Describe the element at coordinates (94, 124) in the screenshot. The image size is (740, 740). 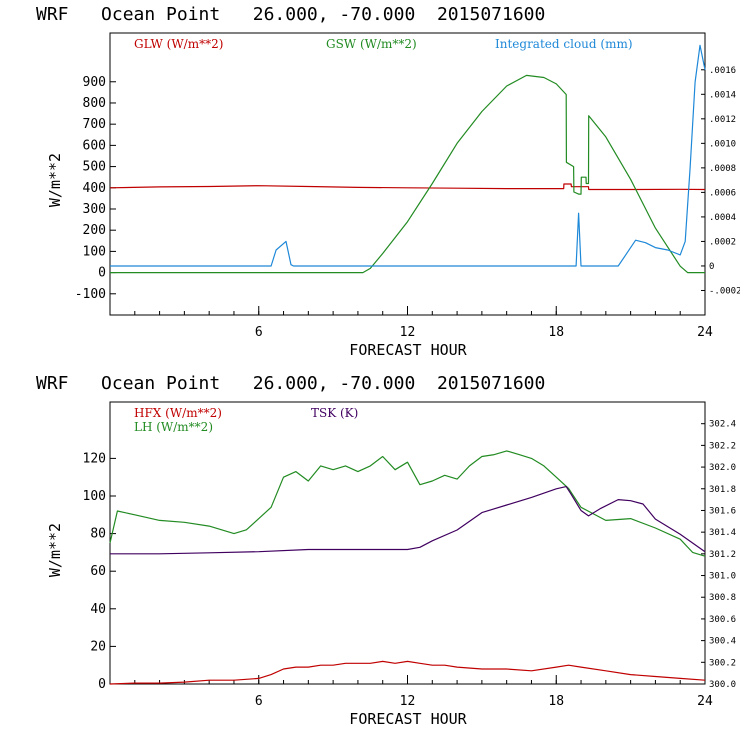
I see `y-tick-label: 700` at that location.